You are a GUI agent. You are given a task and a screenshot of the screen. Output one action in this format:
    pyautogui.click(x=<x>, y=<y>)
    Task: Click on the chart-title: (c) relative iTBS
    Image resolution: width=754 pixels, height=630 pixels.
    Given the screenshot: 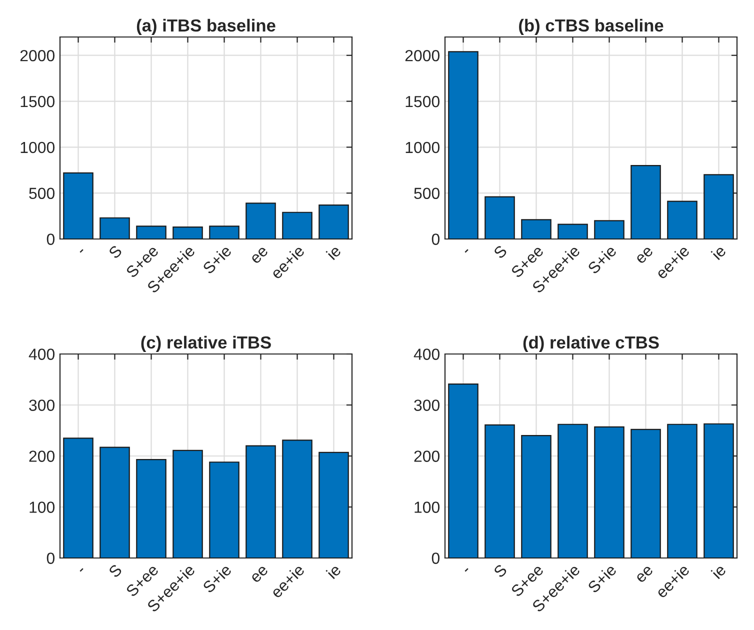 What is the action you would take?
    pyautogui.click(x=206, y=344)
    